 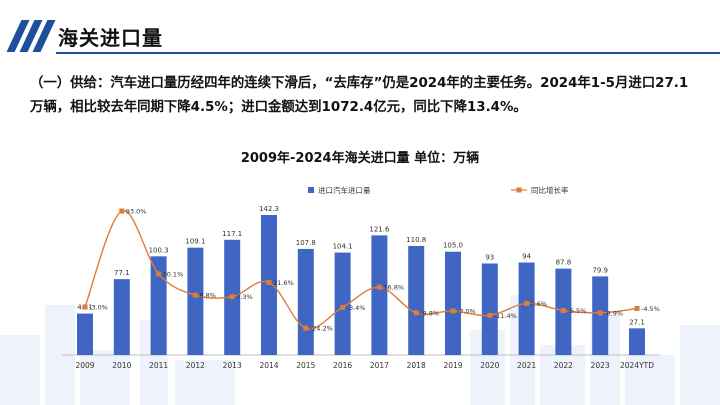 What do you see at coordinates (85, 307) in the screenshot?
I see `growth-marker-2009` at bounding box center [85, 307].